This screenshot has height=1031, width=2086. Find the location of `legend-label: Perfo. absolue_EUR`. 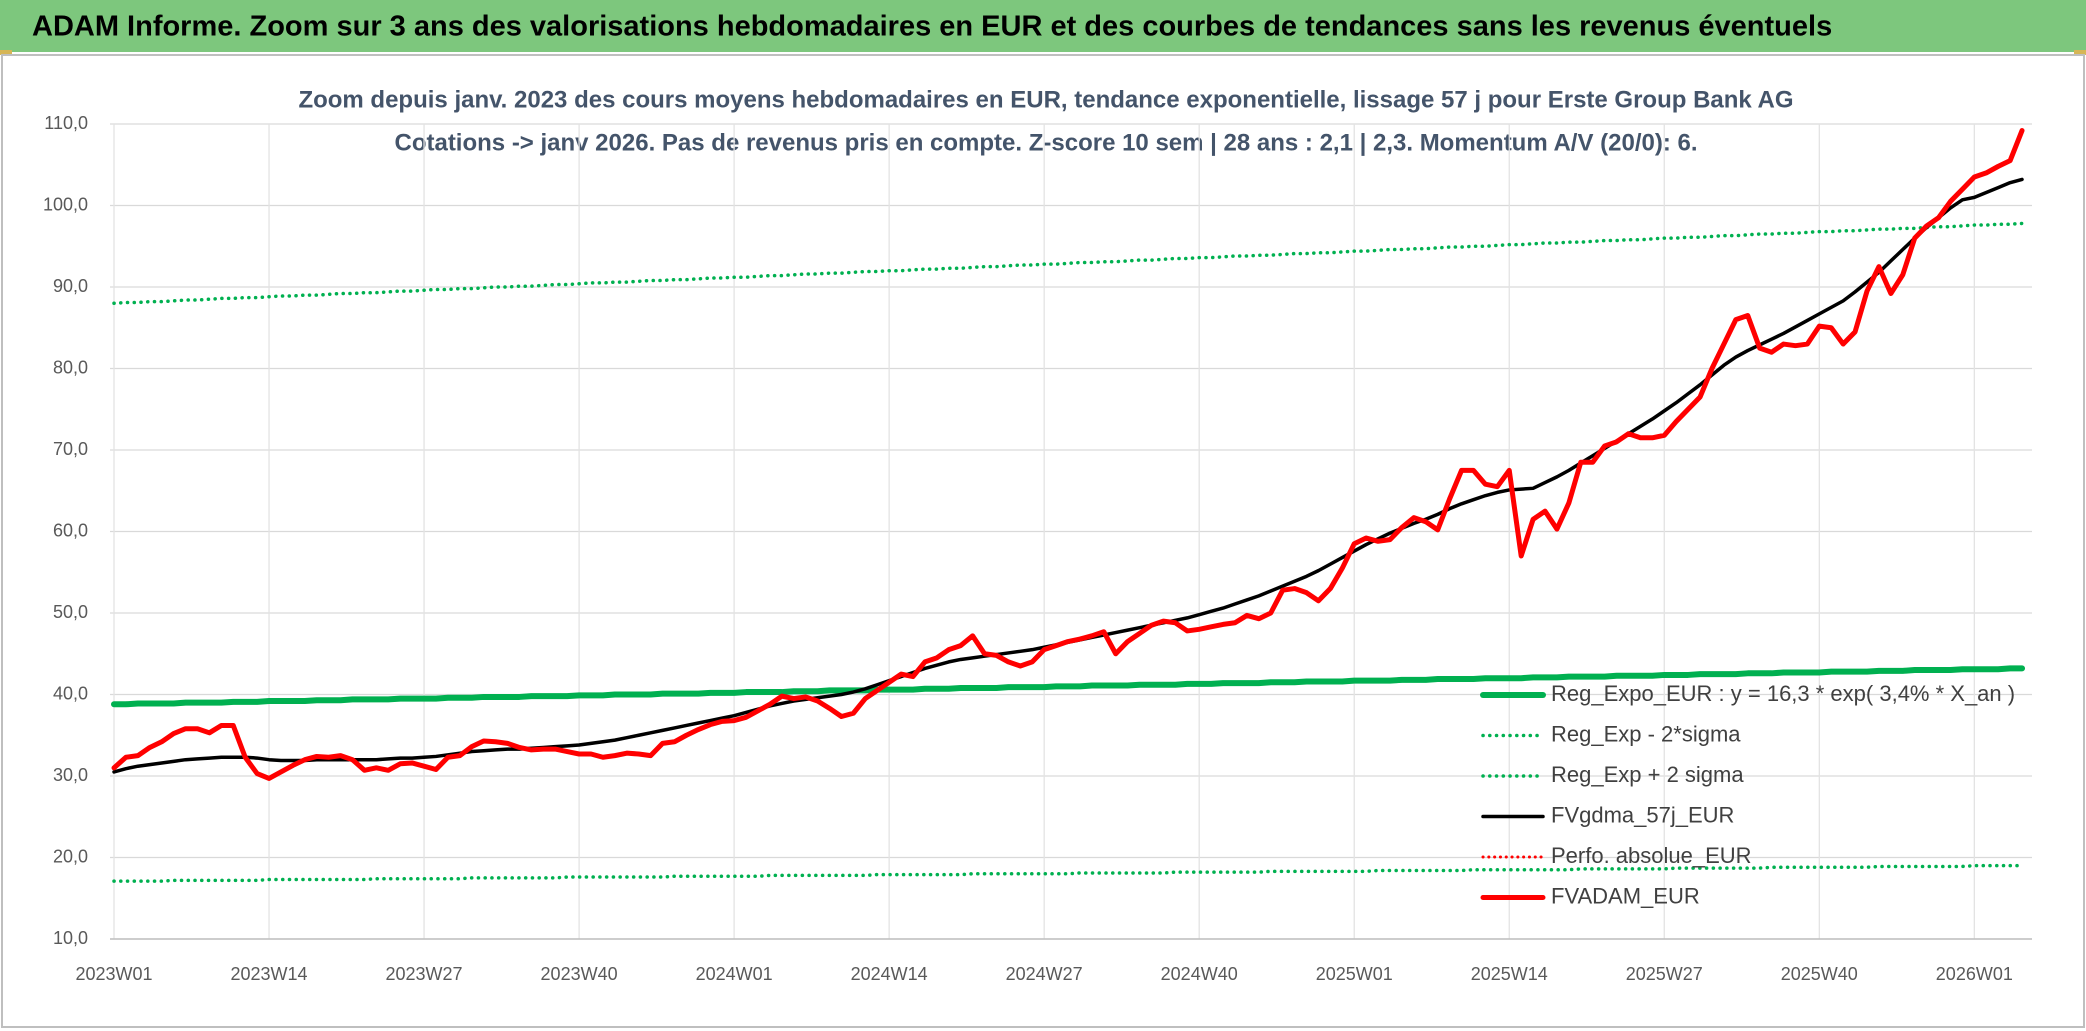

legend-label: Perfo. absolue_EUR is located at coordinates (1651, 855).